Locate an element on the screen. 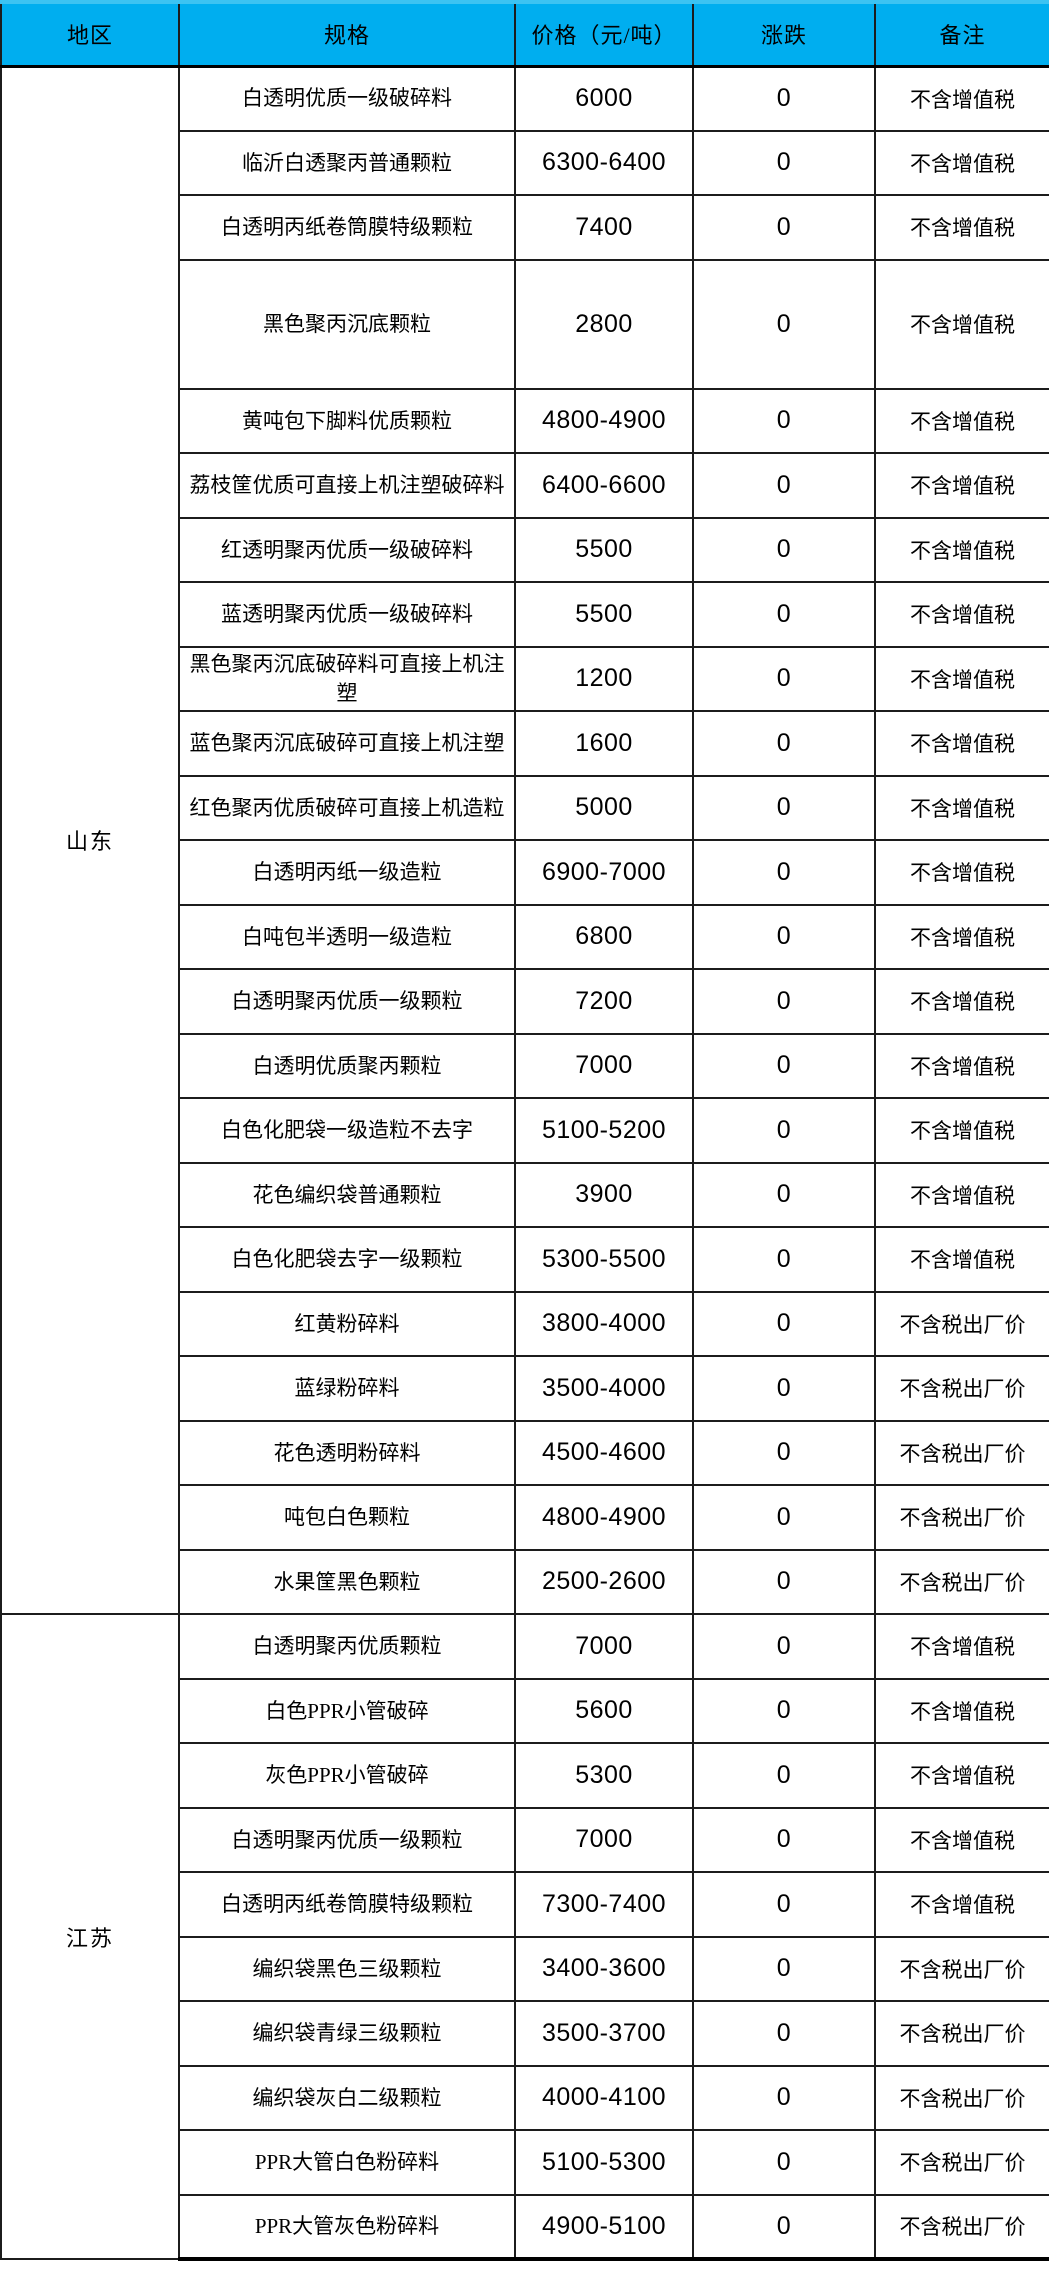 Image resolution: width=1049 pixels, height=2269 pixels. table-row: 红色聚丙优质破碎可直接上机造粒 5000 0 不含增值税 is located at coordinates (525, 807).